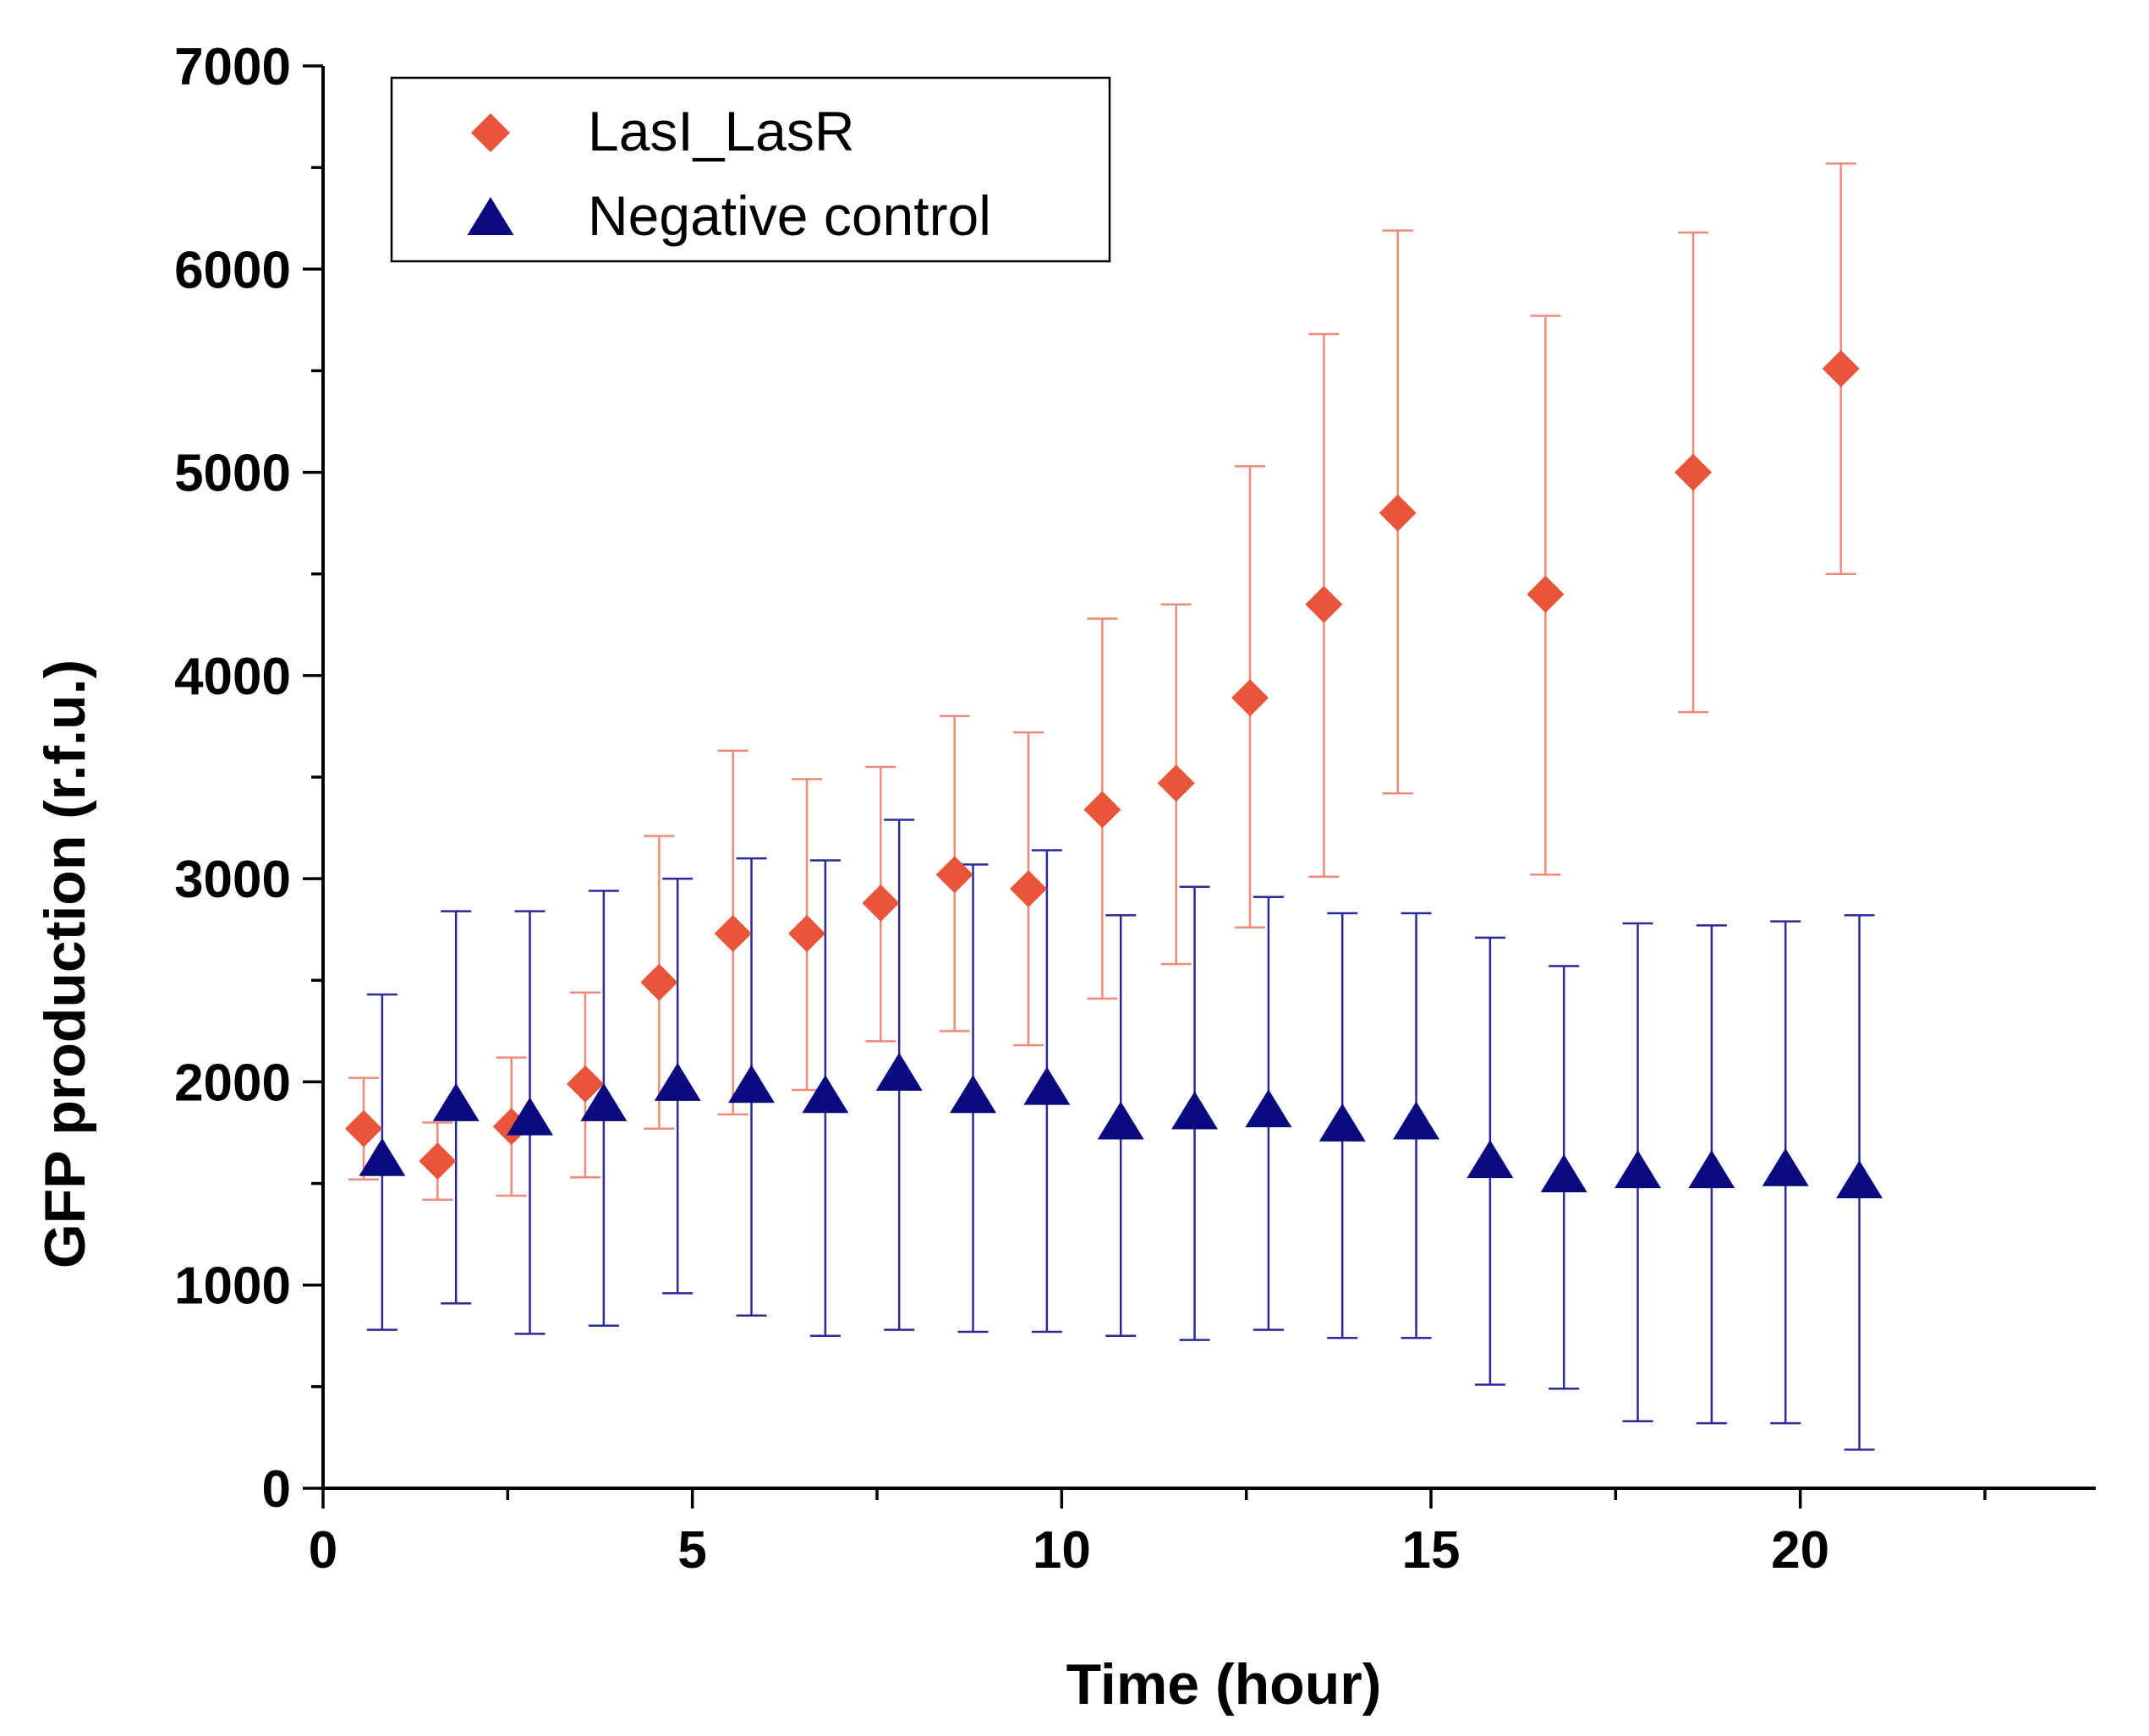  I want to click on y-tick-label: 4000, so click(232, 677).